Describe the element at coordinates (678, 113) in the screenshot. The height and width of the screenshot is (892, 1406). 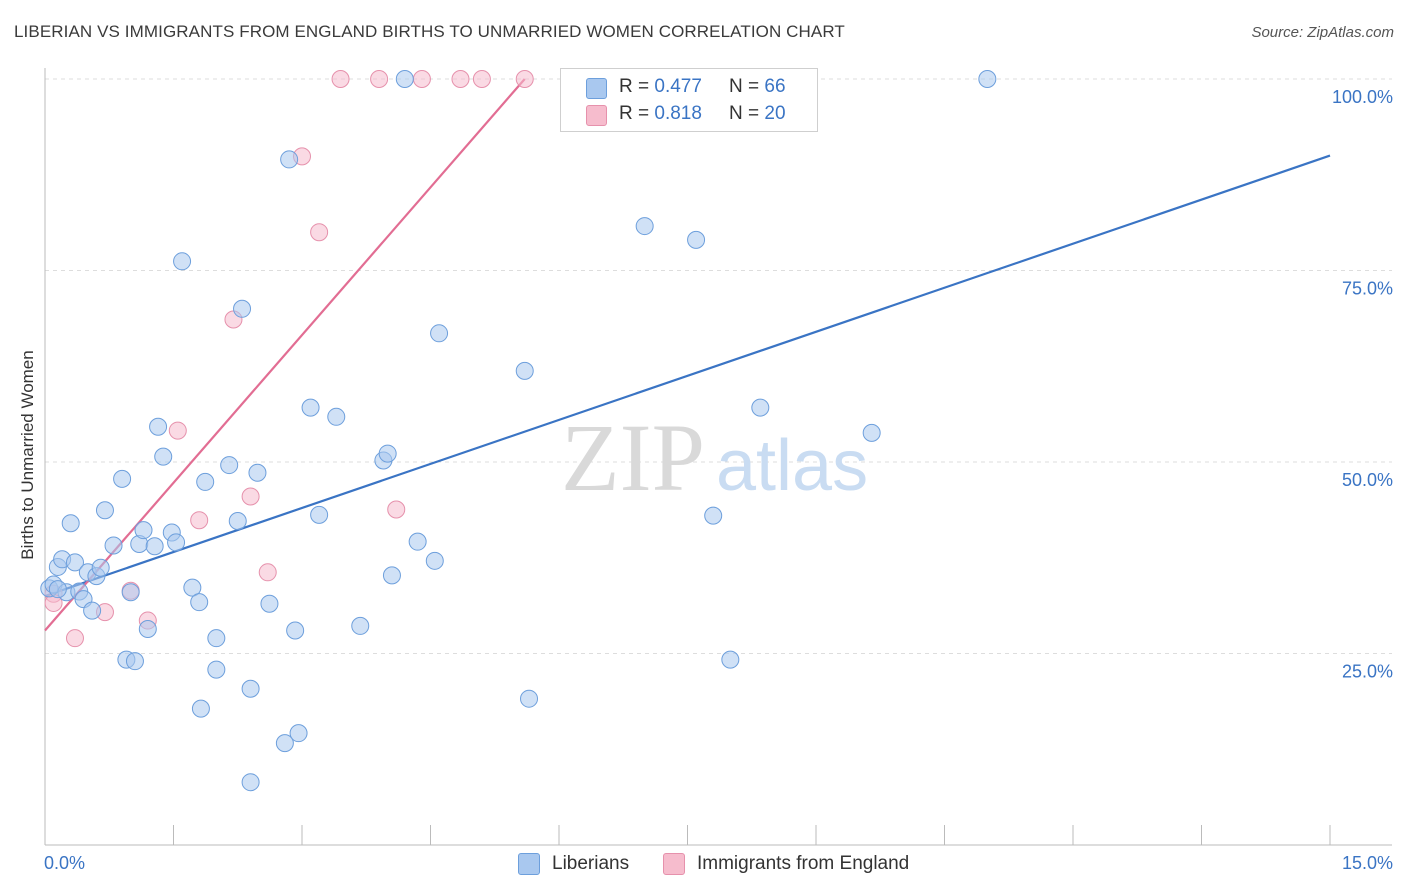
I see `legend-r-value: 0.818` at that location.